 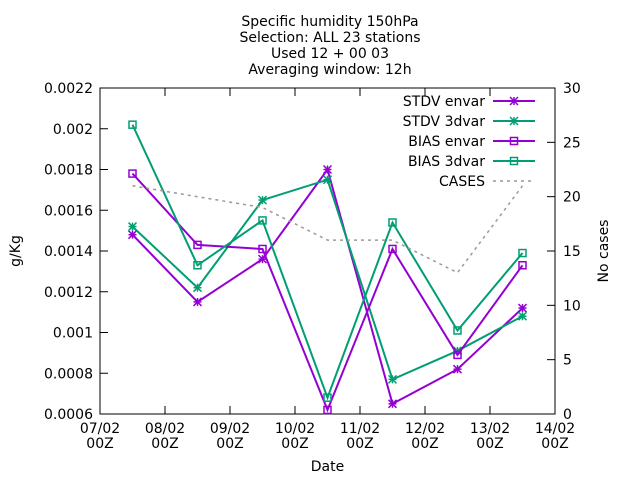 What do you see at coordinates (444, 122) in the screenshot?
I see `legend-label: STDV 3dvar` at bounding box center [444, 122].